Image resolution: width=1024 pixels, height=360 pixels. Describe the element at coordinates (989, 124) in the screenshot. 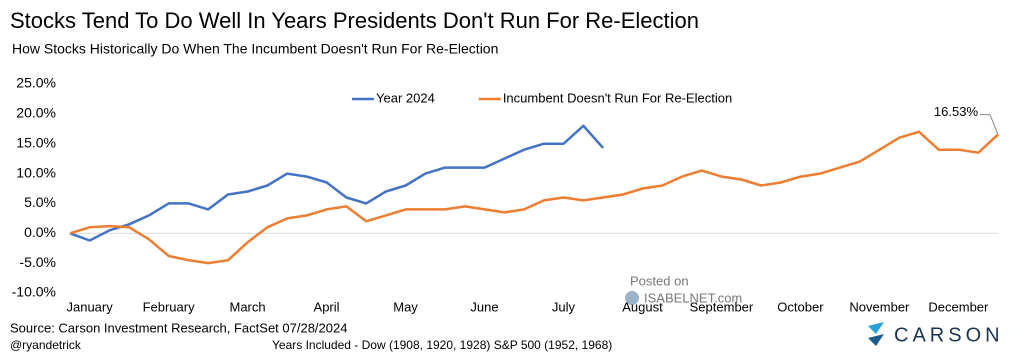

I see `leader-line` at that location.